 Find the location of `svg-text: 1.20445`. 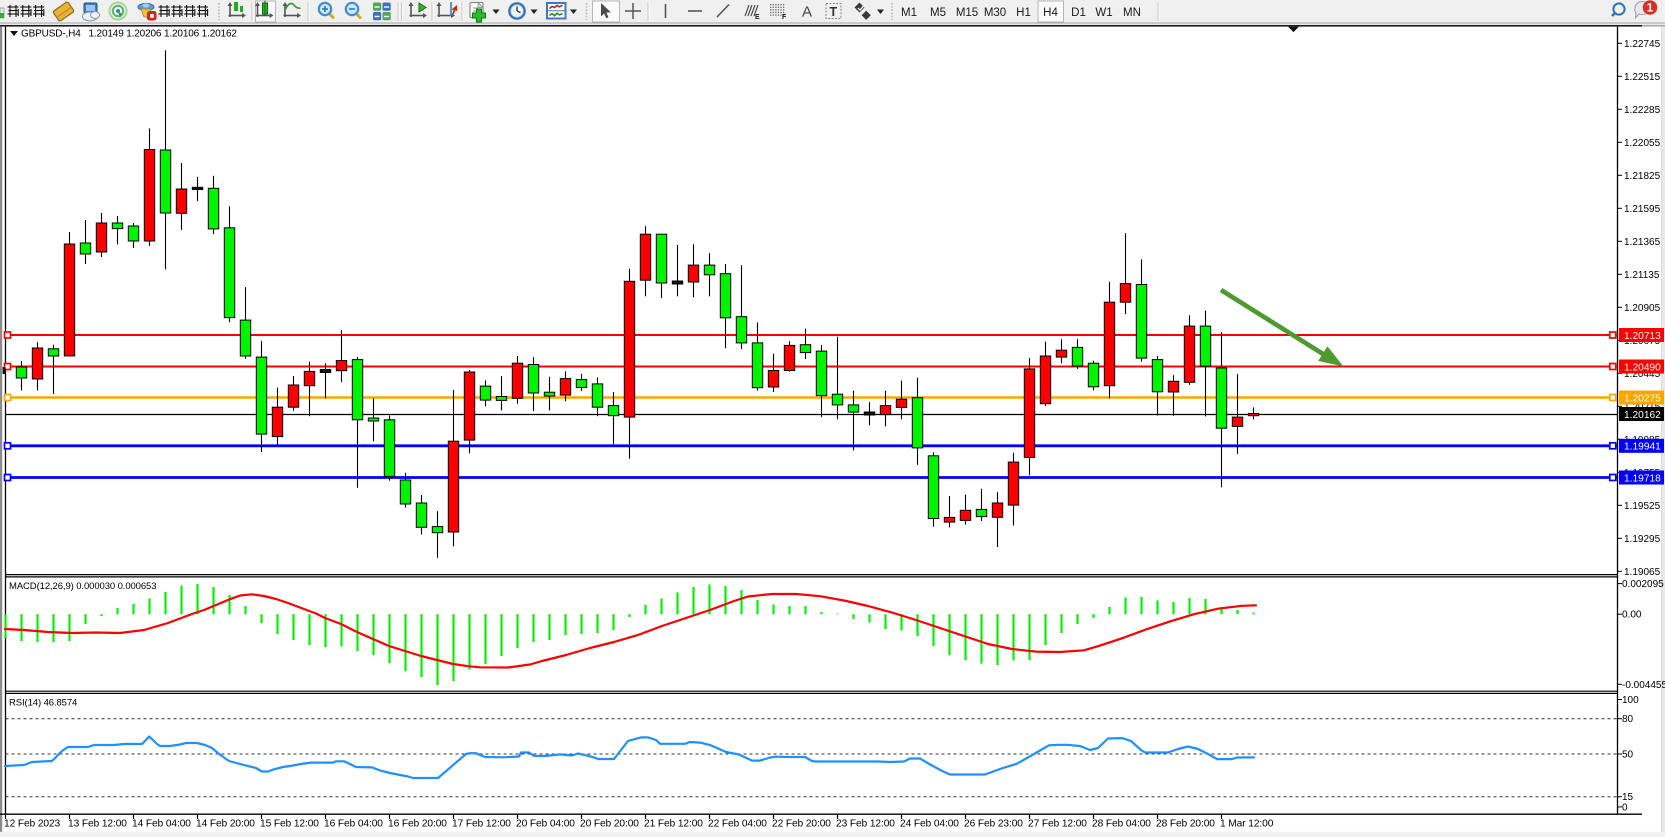

svg-text: 1.20445 is located at coordinates (1642, 374).